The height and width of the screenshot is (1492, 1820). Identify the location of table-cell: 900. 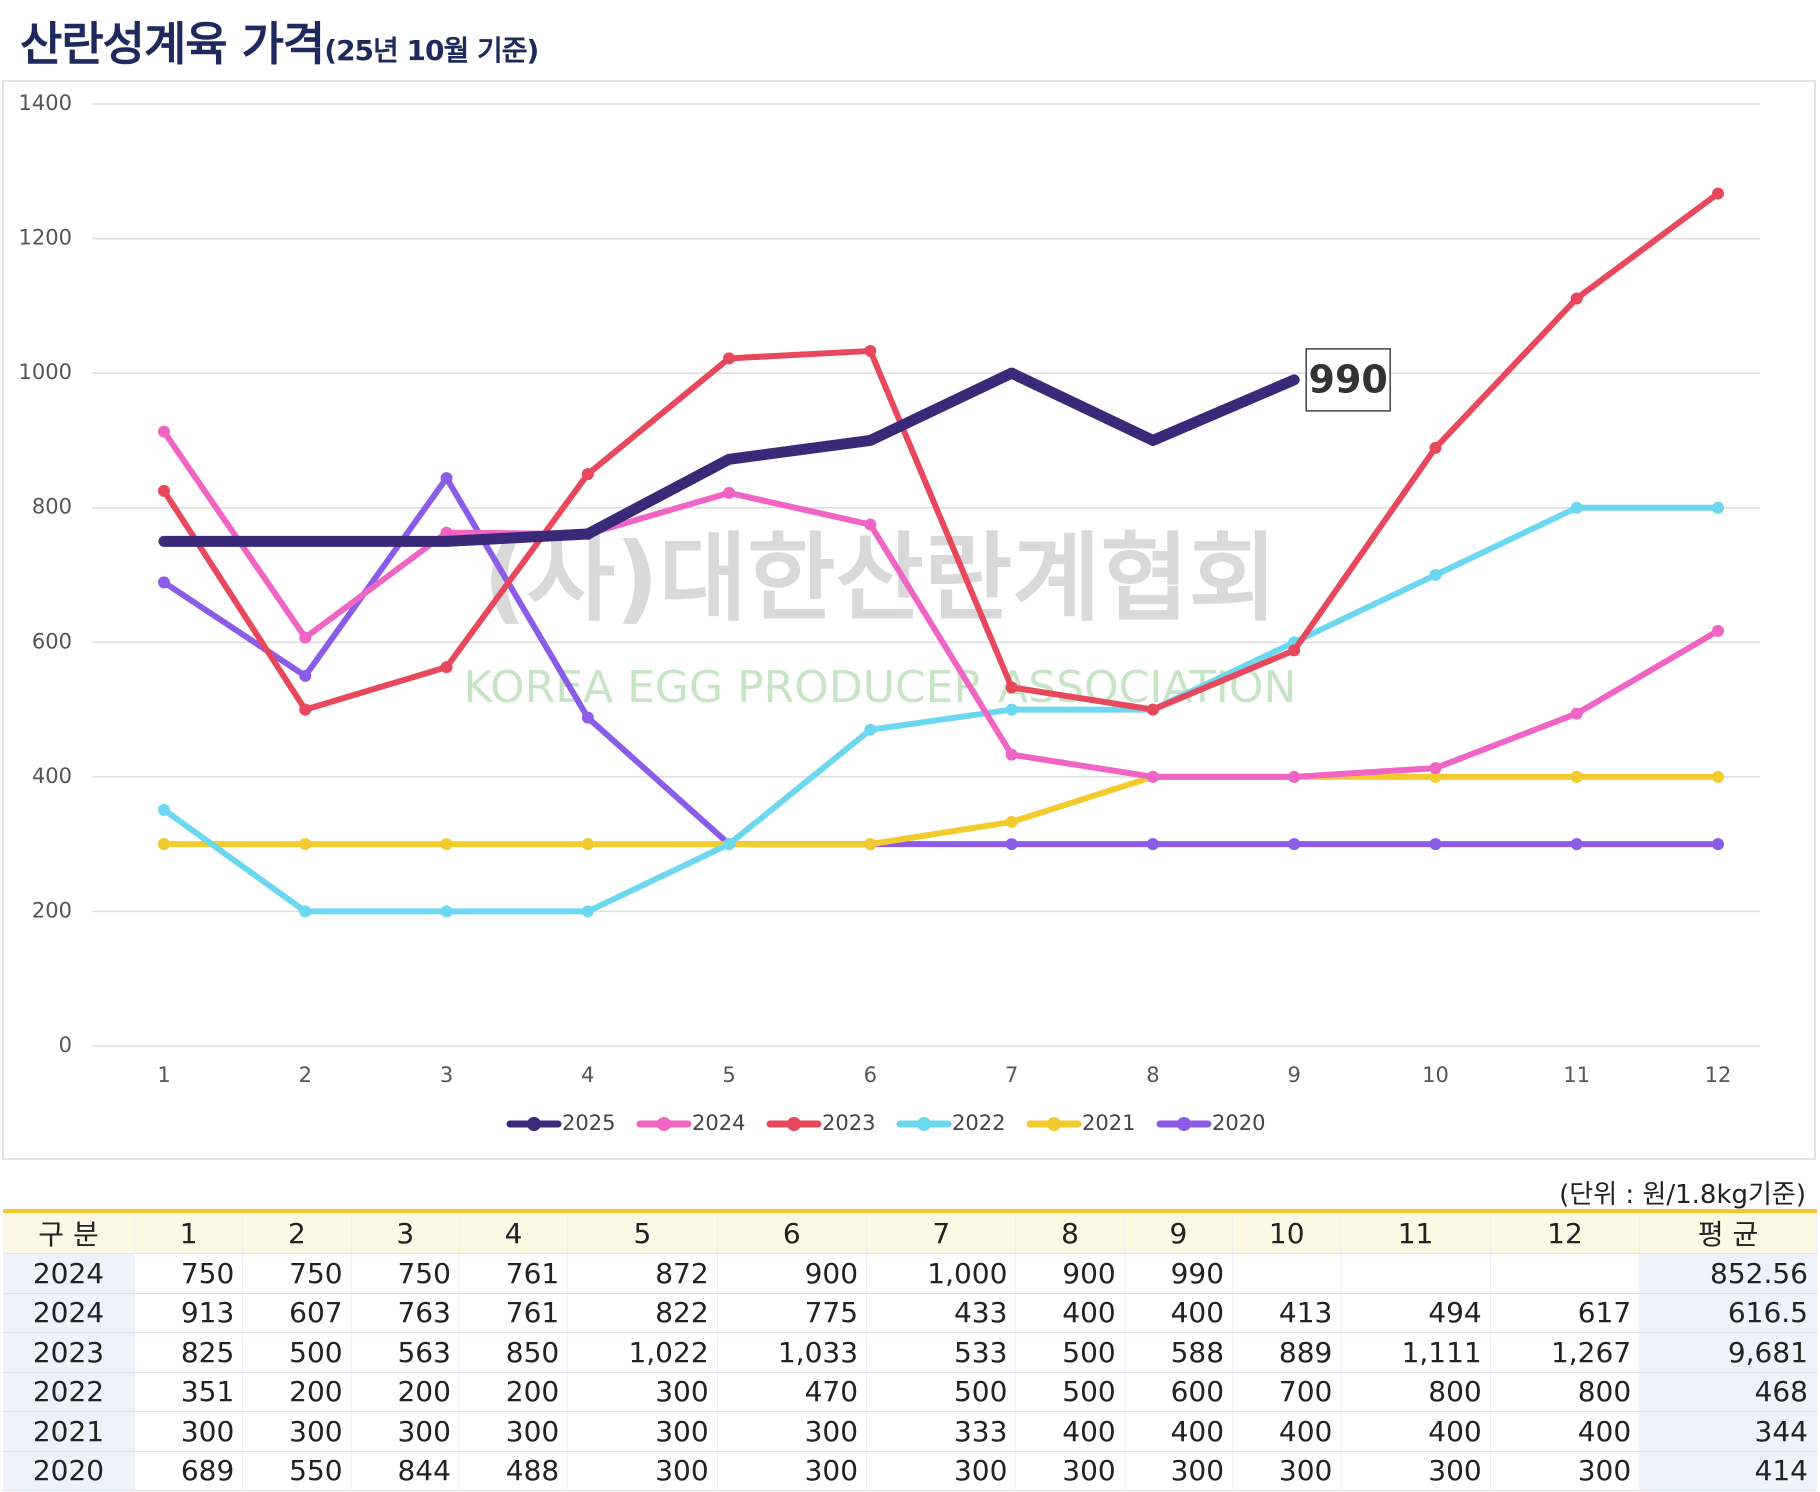
(792, 1273).